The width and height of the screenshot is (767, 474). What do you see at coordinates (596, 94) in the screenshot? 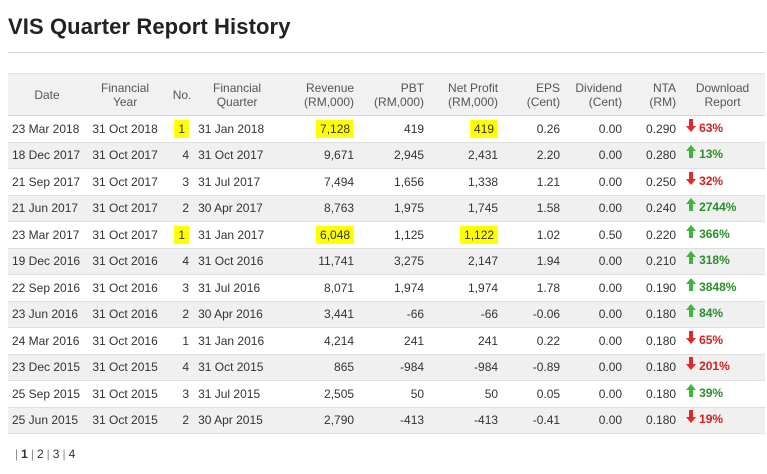
I see `col-header-dividend: Dividend (Cent)` at bounding box center [596, 94].